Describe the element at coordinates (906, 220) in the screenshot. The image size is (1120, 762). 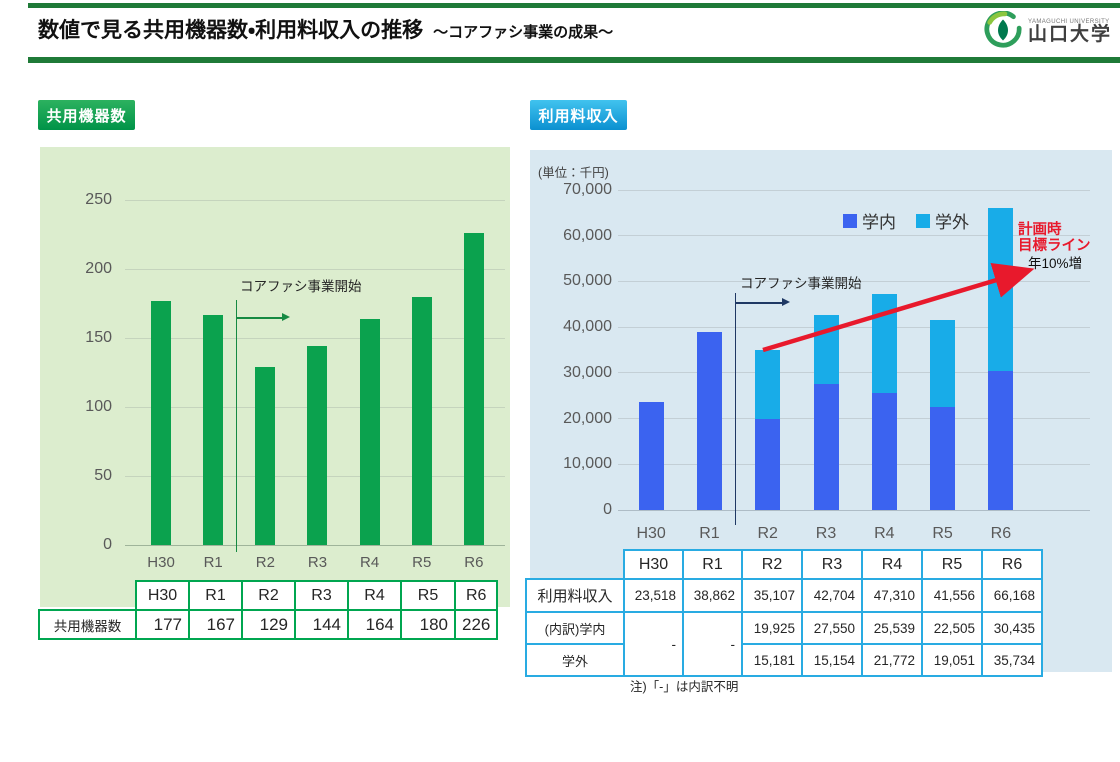
I see `legend: 学内 学外` at that location.